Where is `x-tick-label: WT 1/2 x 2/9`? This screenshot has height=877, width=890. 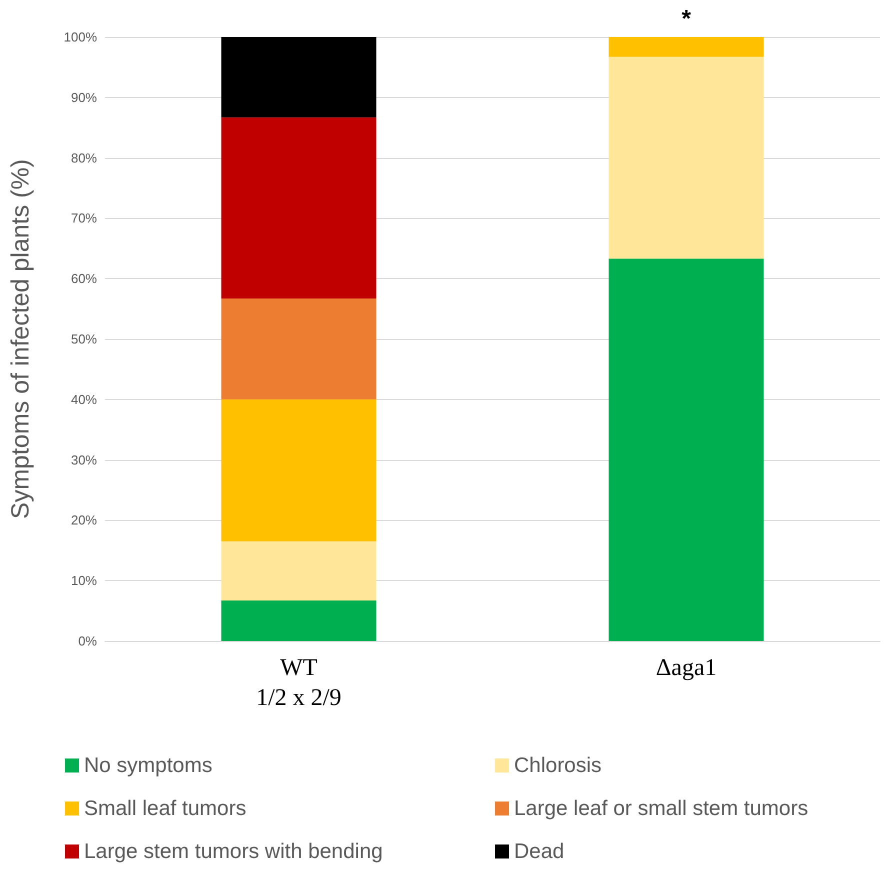
x-tick-label: WT 1/2 x 2/9 is located at coordinates (299, 683).